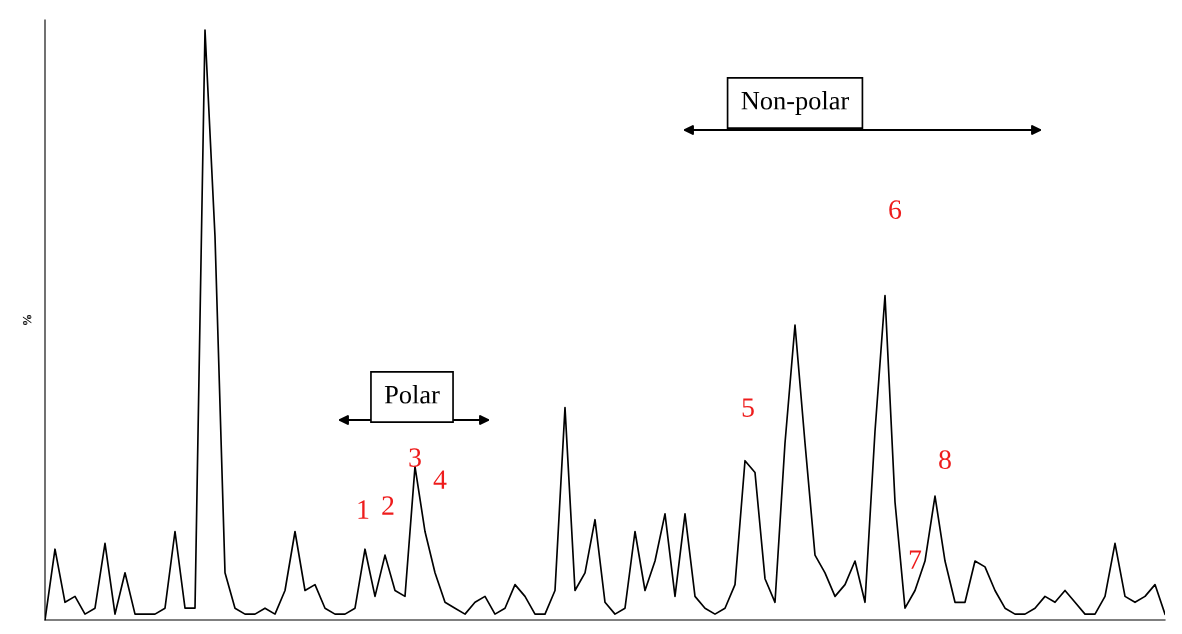 The width and height of the screenshot is (1182, 634). I want to click on annotation: 1, so click(363, 509).